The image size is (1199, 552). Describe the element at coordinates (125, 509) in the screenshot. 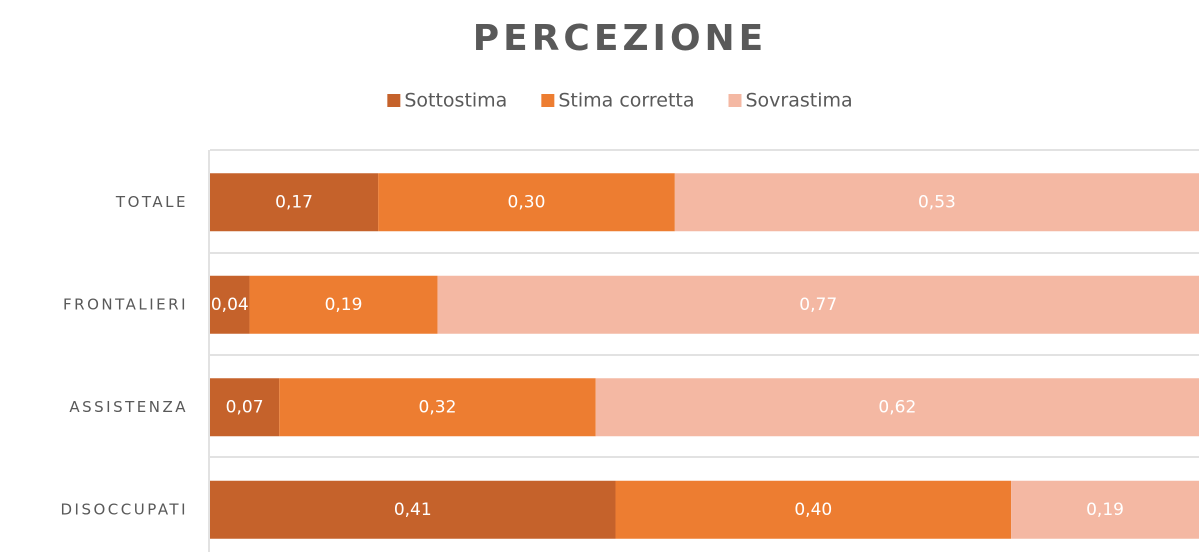

I see `category-label: DISOCCUPATI` at that location.